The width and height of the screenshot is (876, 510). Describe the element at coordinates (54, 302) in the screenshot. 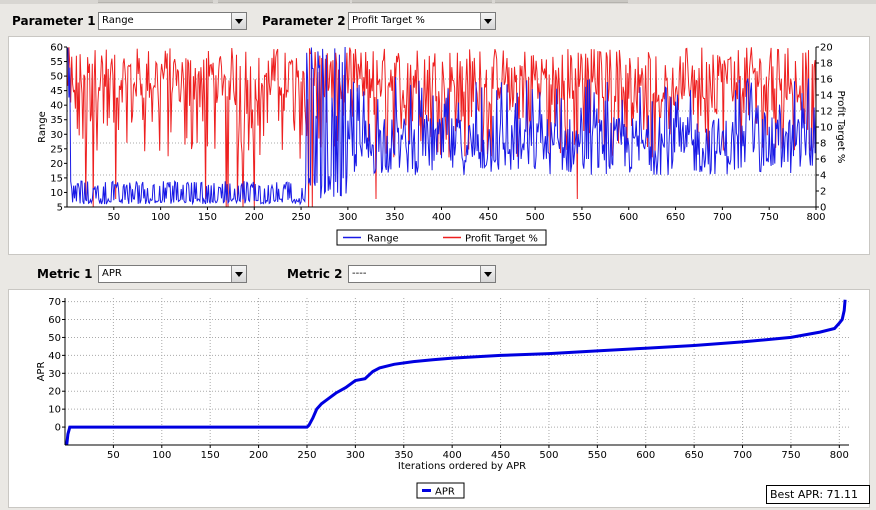

I see `y-tick-label: 70` at that location.